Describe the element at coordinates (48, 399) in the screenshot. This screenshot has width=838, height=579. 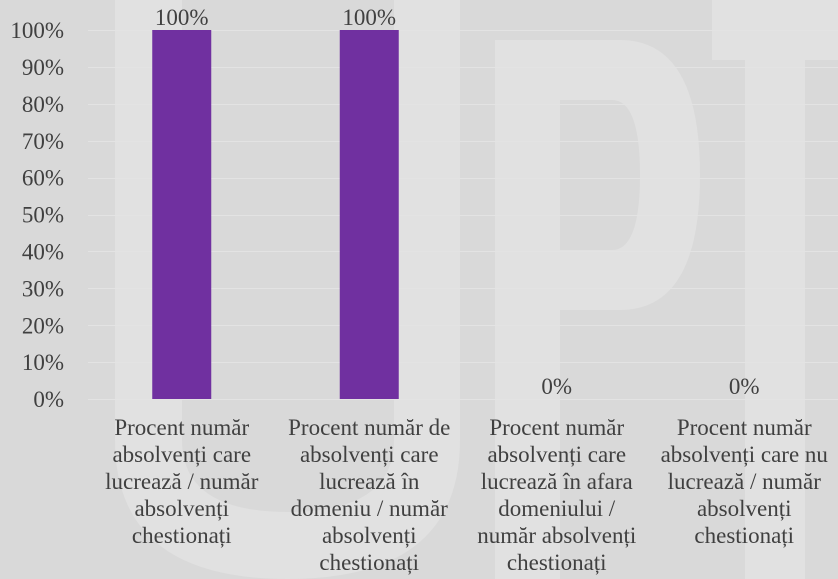
I see `y-tick-label: 0%` at that location.